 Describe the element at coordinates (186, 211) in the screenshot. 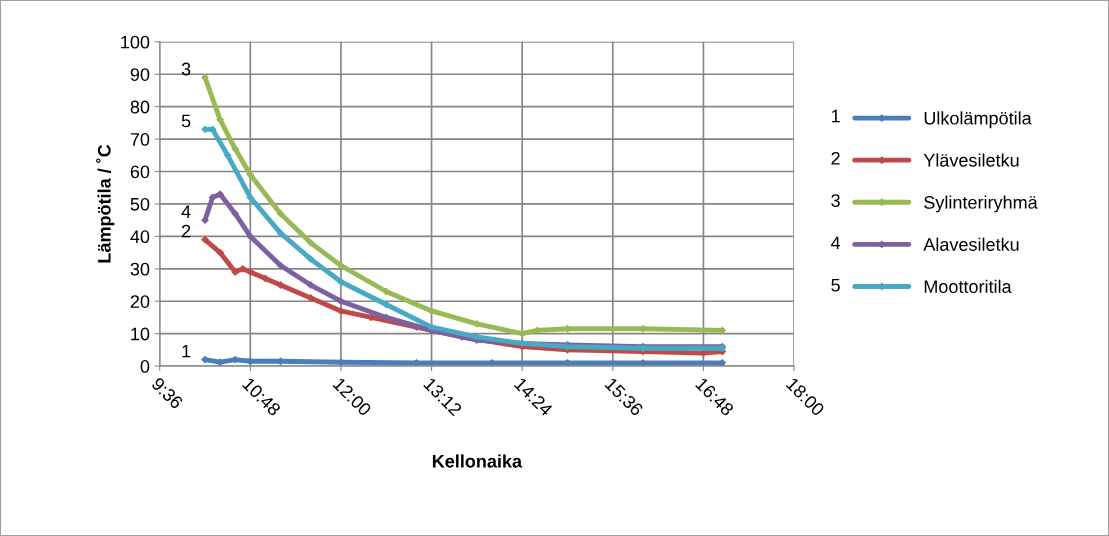

I see `annotation: 4` at that location.